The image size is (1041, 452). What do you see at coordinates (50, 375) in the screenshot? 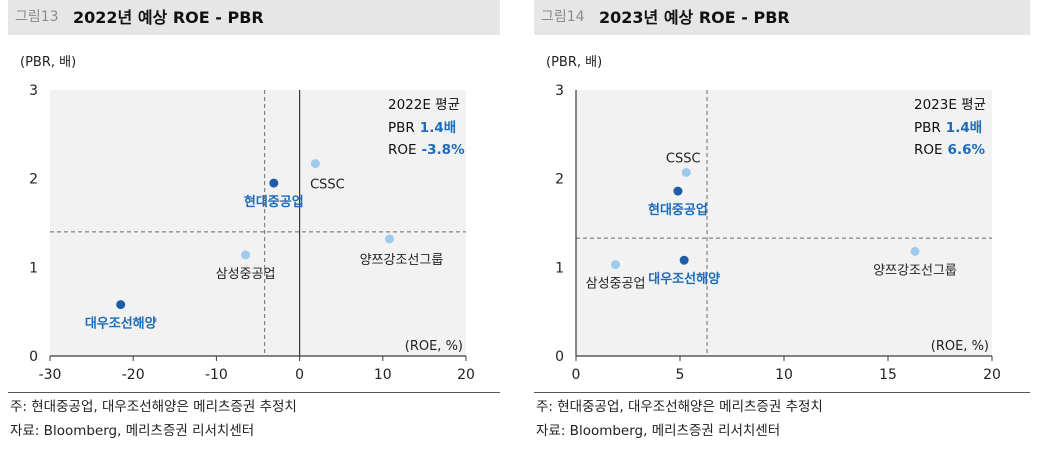
I see `x-tick-label: -30` at bounding box center [50, 375].